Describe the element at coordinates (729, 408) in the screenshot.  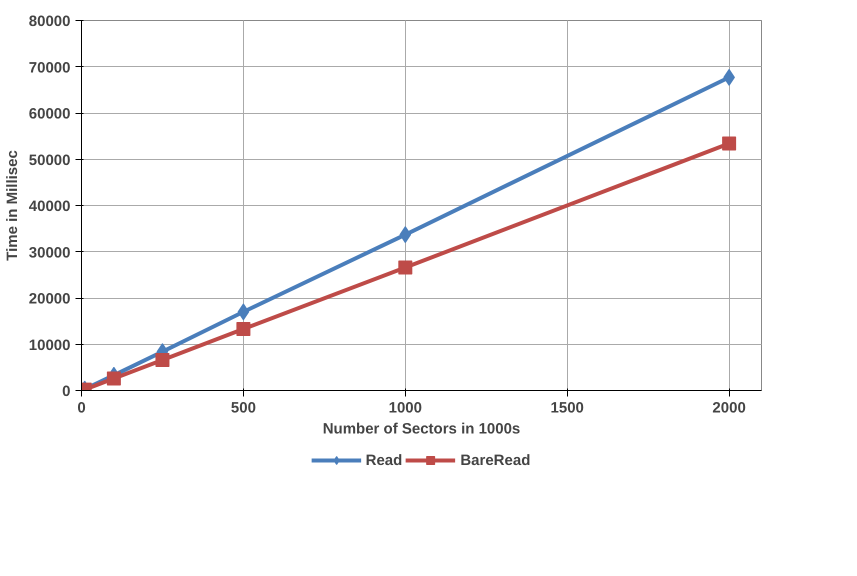
I see `x-tick-label: 2000` at that location.